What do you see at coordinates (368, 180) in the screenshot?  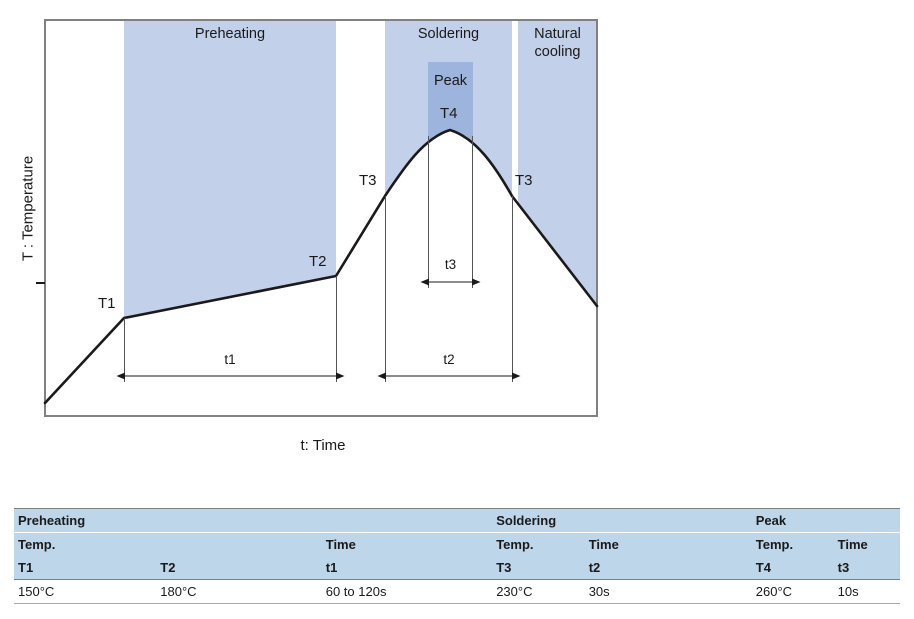 I see `label-T3-left: T3` at bounding box center [368, 180].